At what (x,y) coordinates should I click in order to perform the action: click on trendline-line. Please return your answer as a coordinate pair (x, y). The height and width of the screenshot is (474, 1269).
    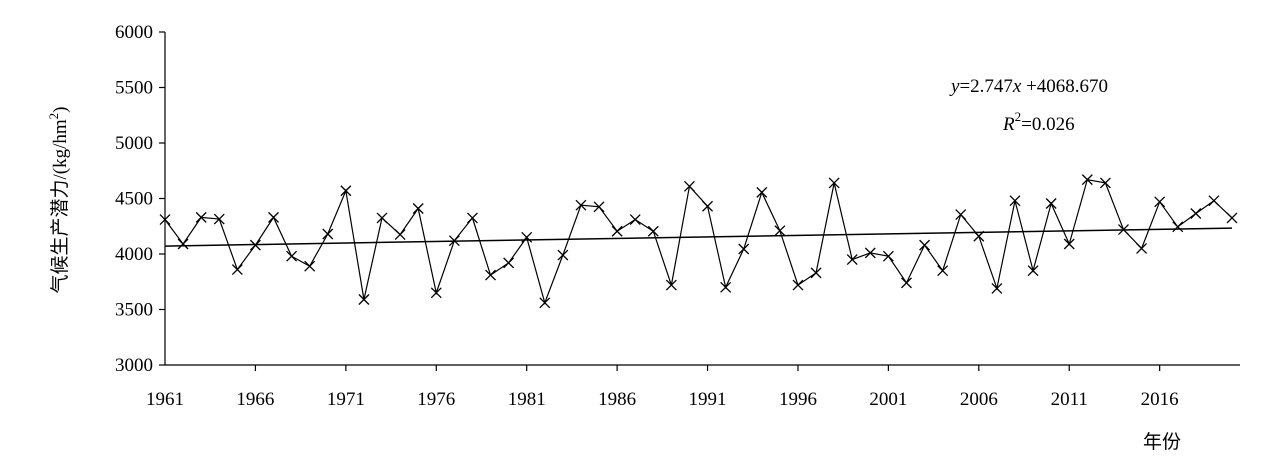
    Looking at the image, I should click on (698, 237).